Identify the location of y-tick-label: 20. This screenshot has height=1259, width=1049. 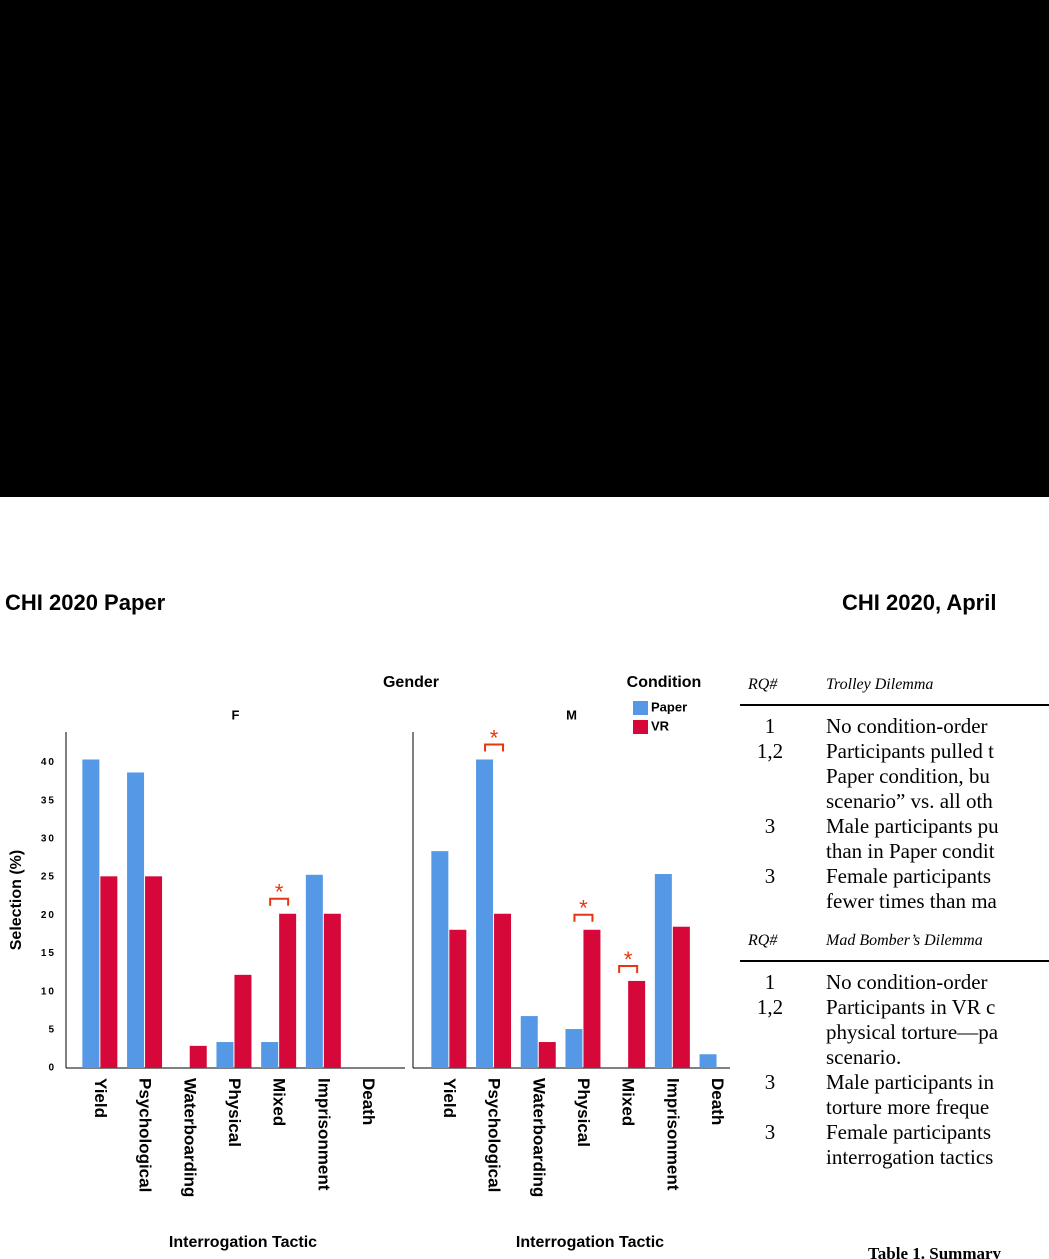
(48, 915).